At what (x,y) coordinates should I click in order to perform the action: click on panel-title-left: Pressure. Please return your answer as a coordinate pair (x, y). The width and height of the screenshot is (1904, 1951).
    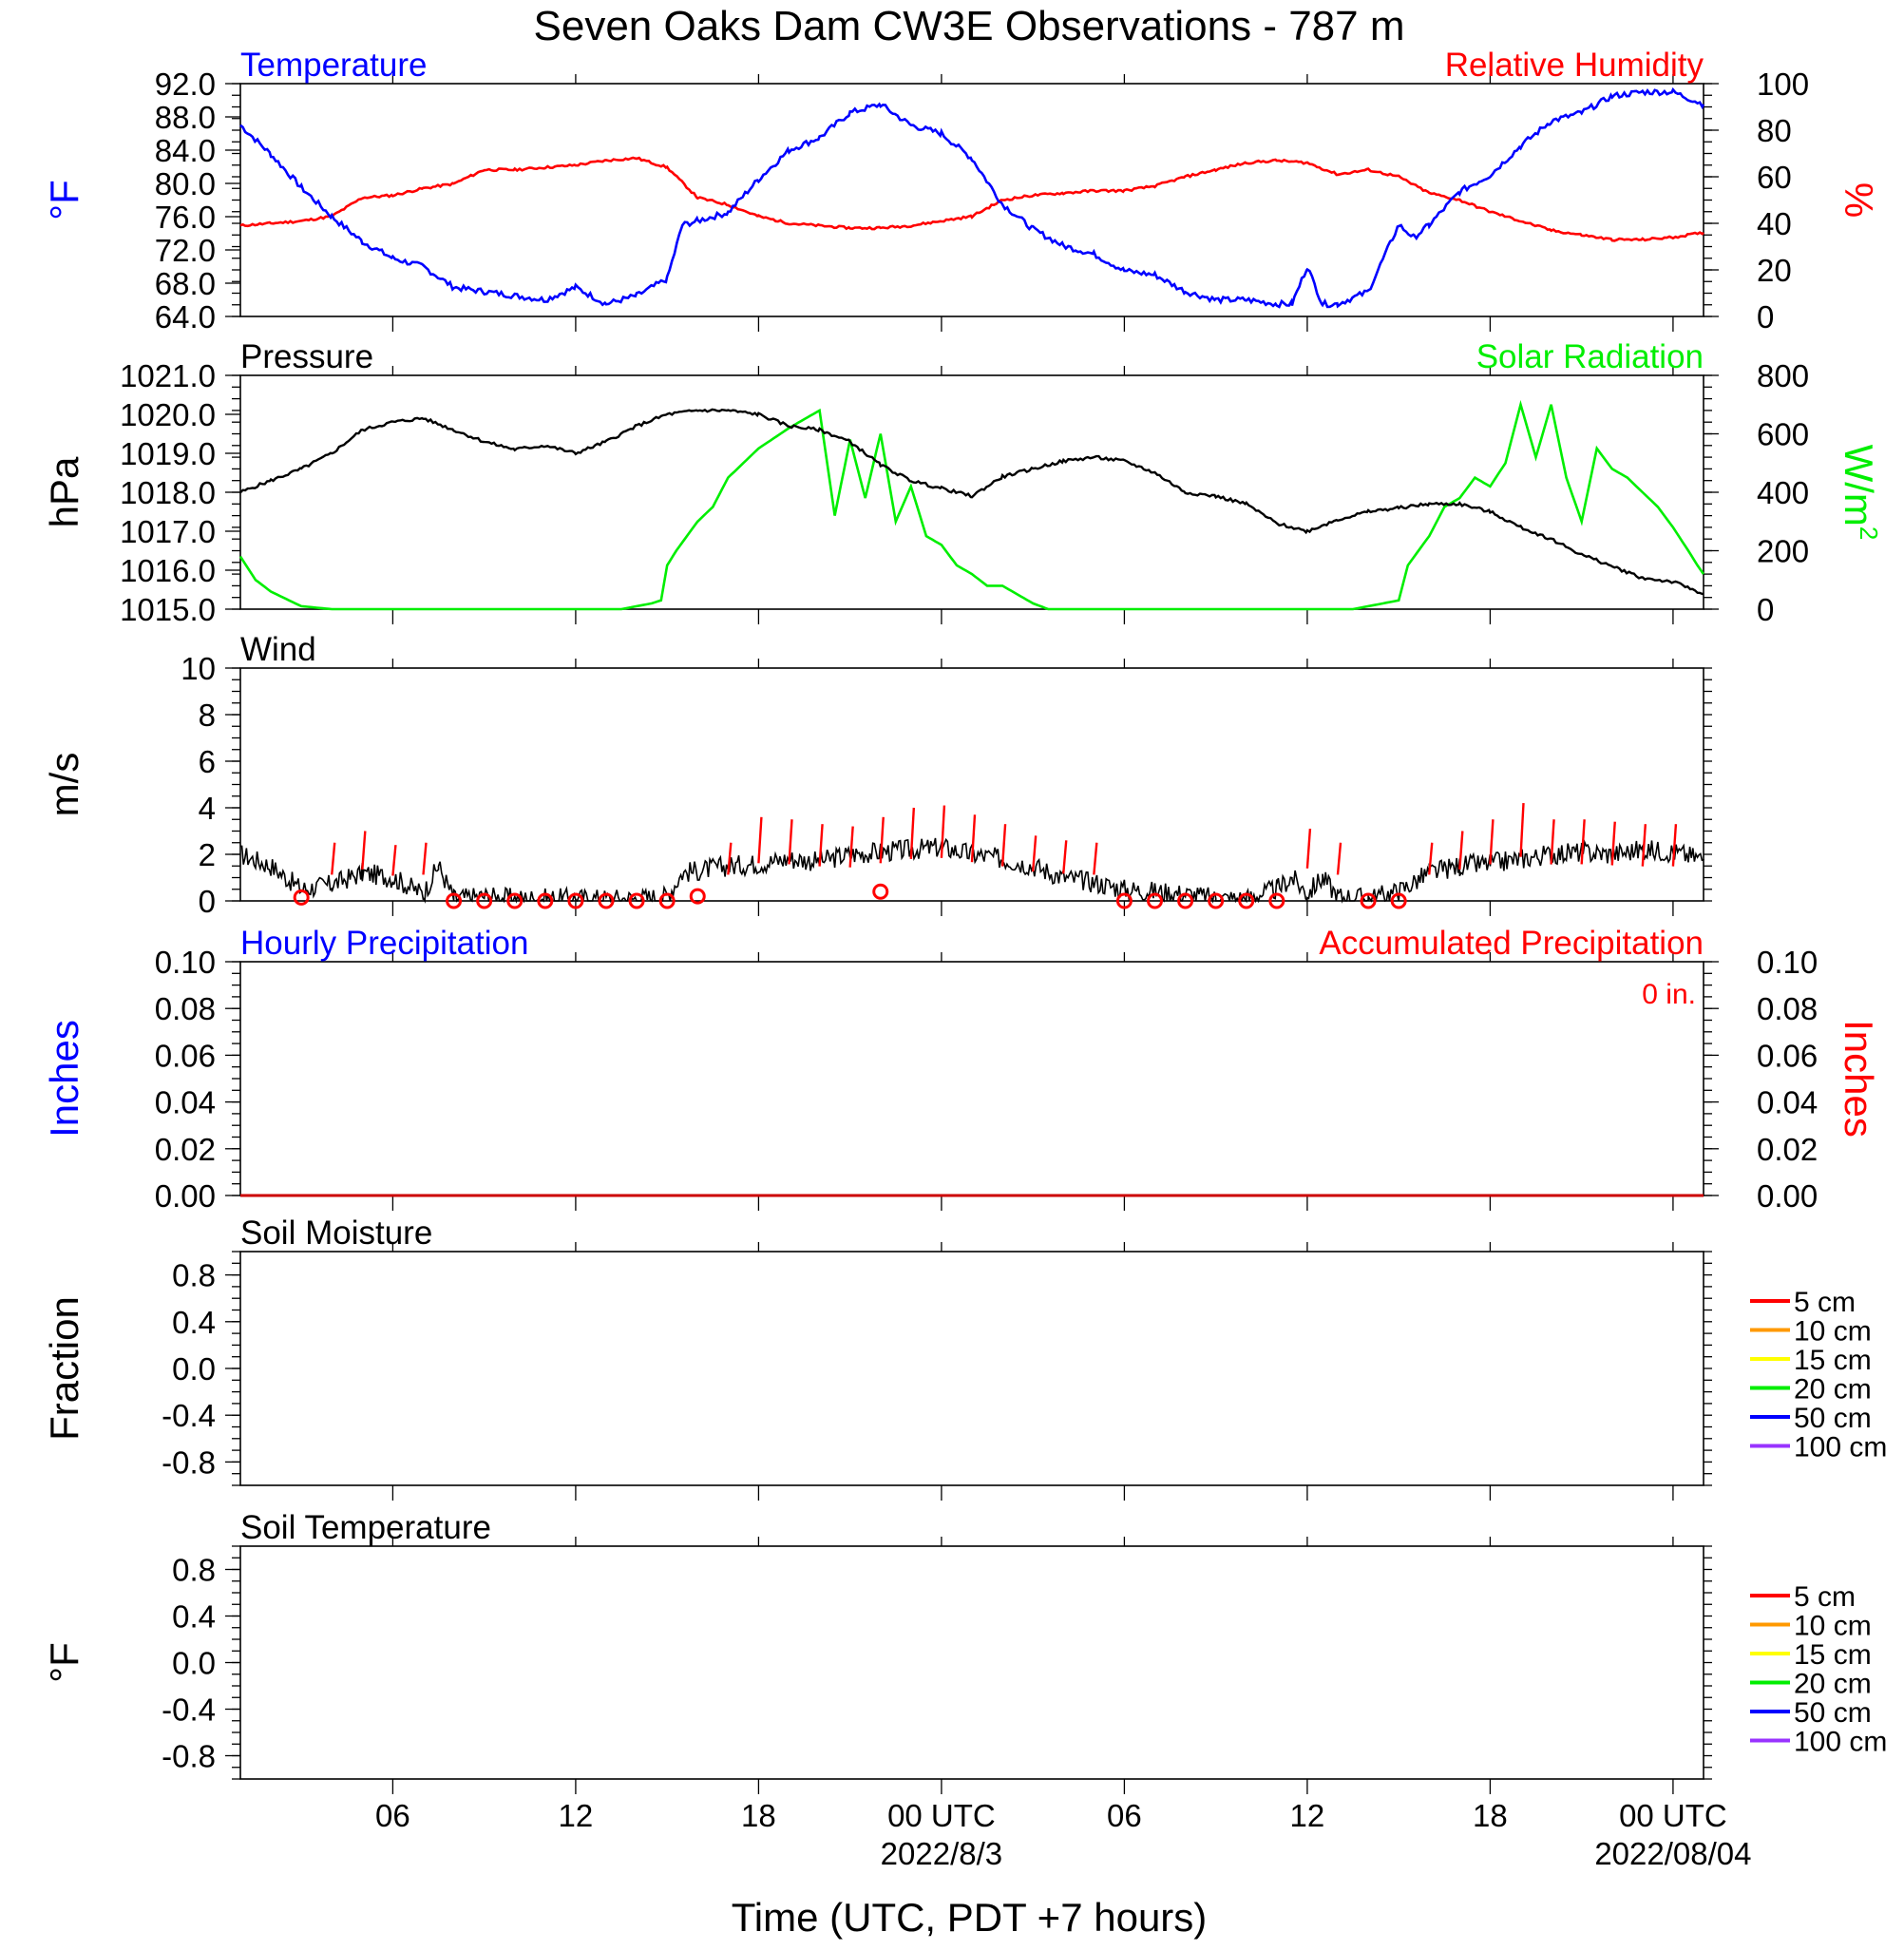
    Looking at the image, I should click on (307, 356).